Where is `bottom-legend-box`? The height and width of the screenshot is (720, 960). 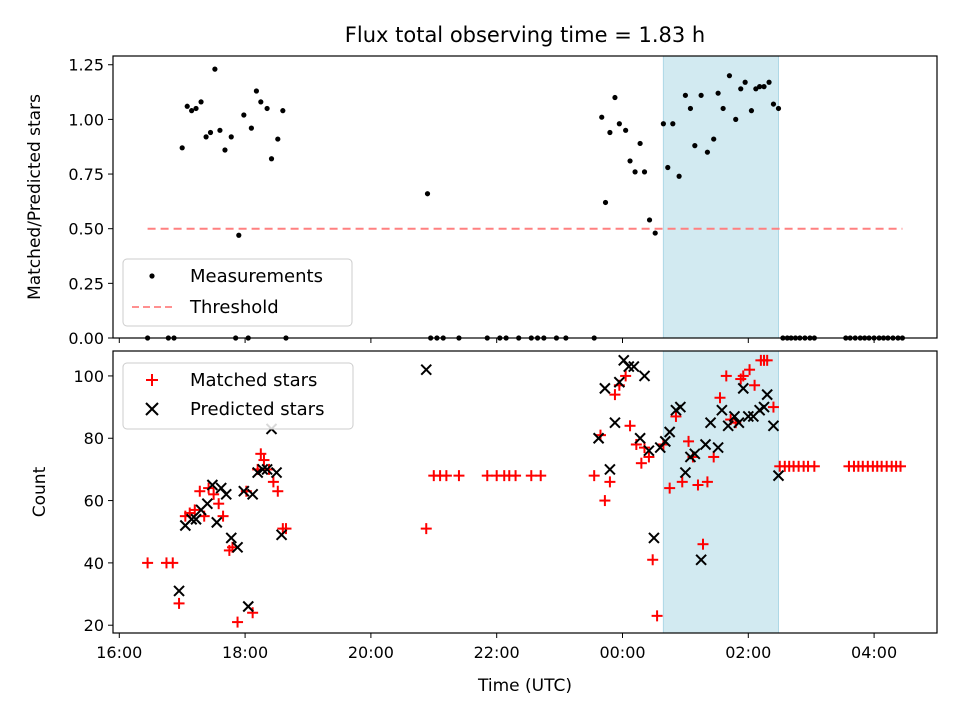 bottom-legend-box is located at coordinates (238, 396).